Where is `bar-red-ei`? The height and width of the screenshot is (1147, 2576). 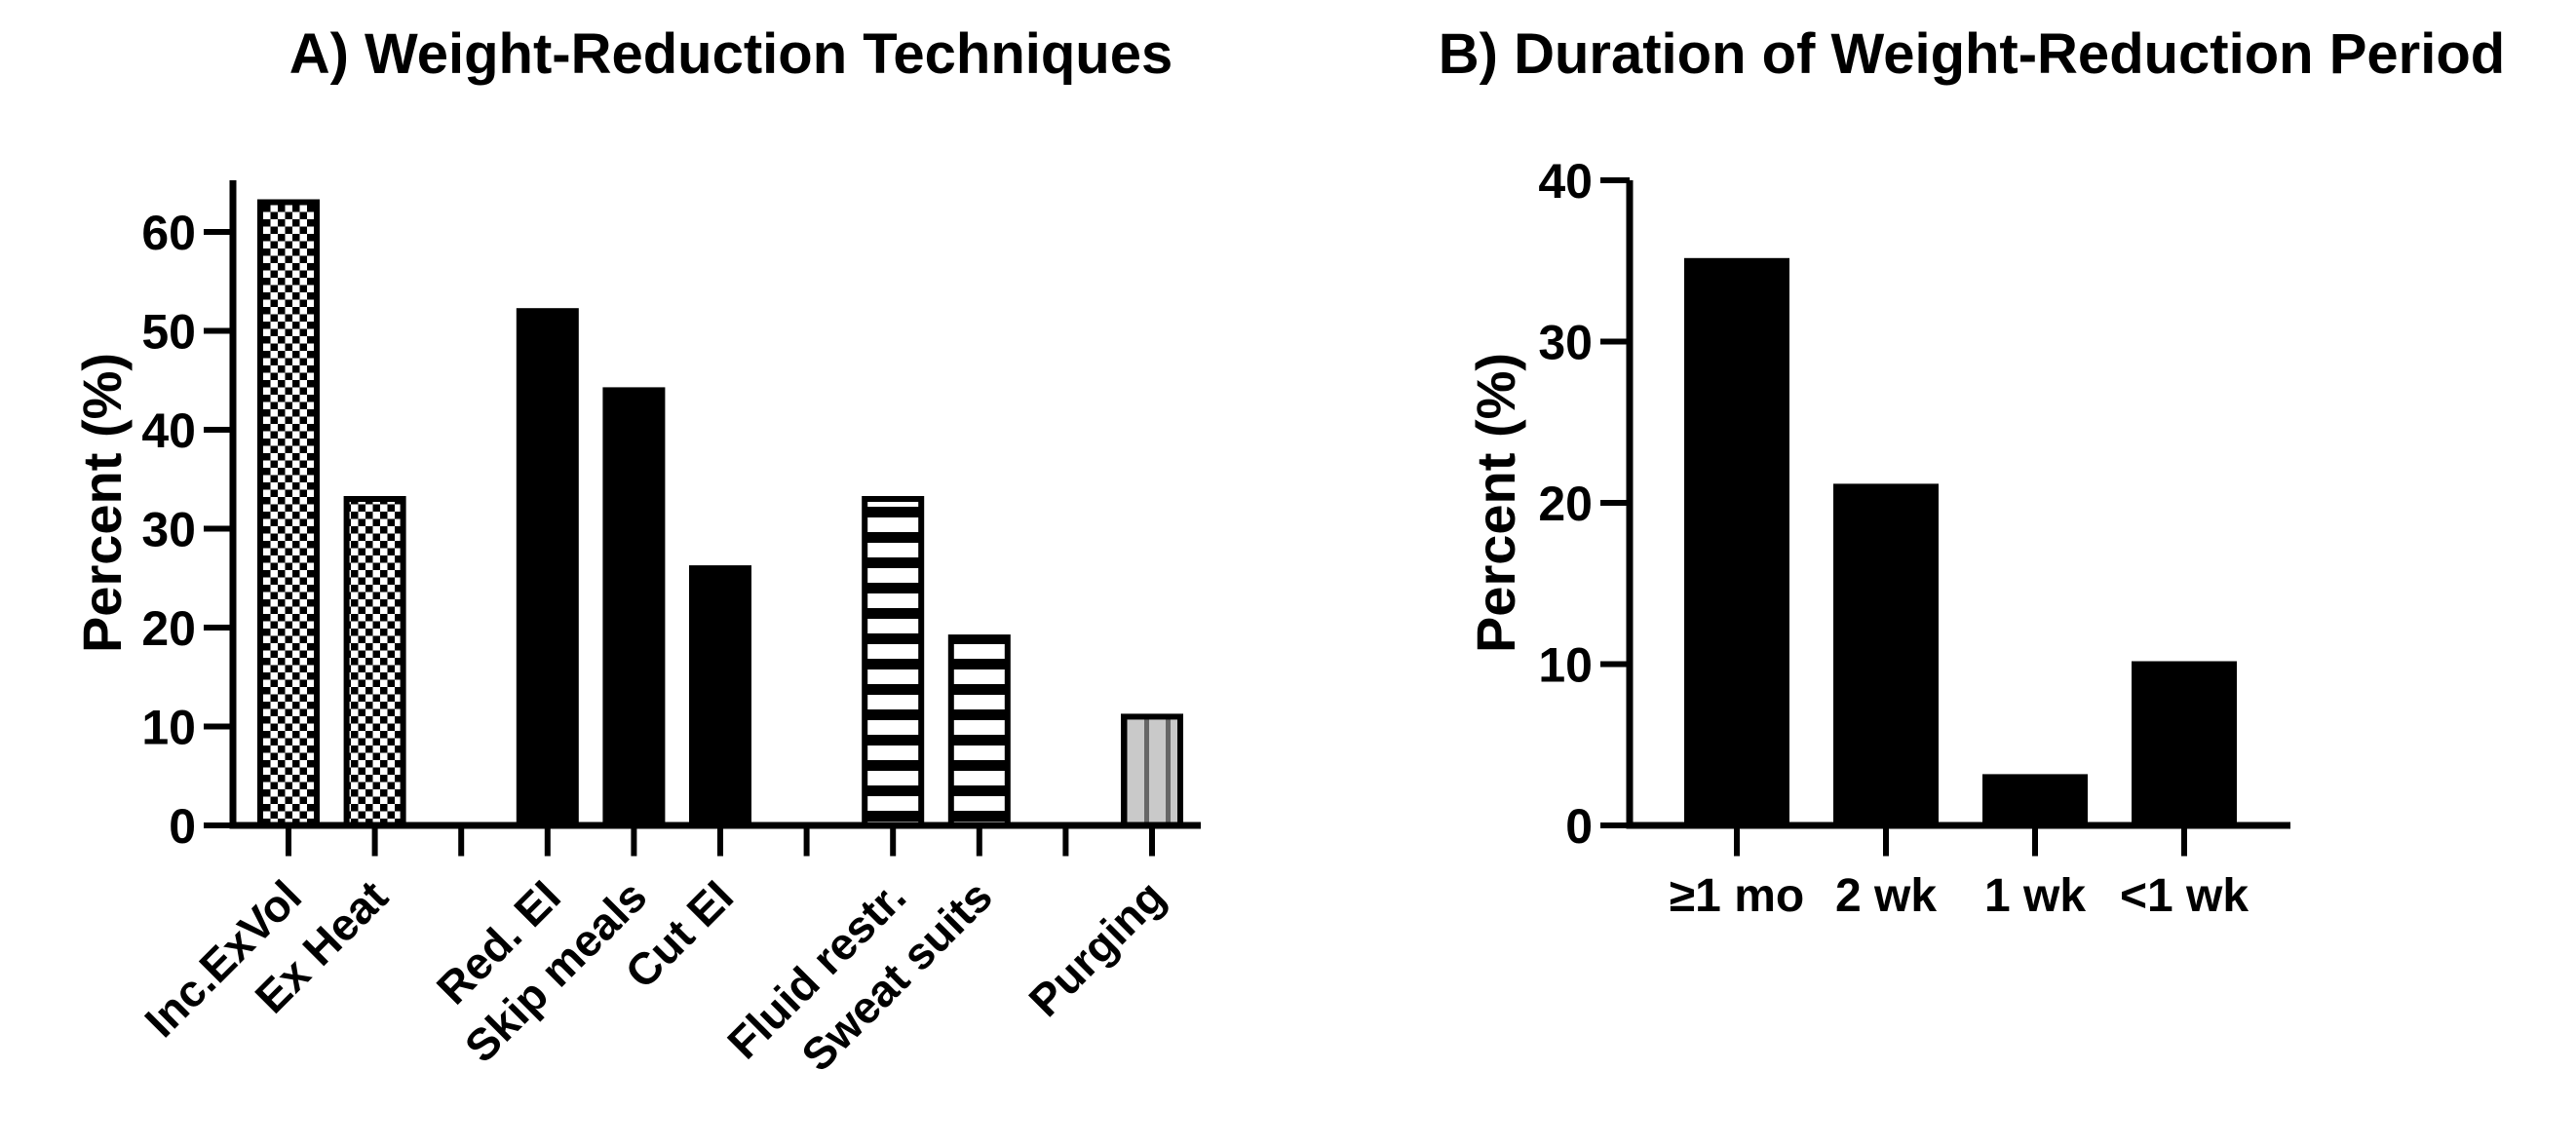
bar-red-ei is located at coordinates (547, 568).